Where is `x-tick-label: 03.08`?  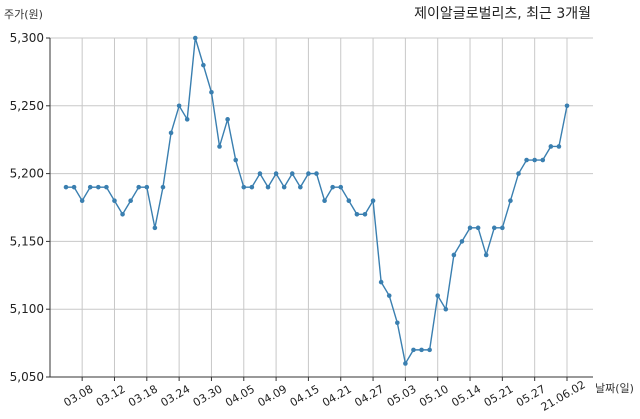
x-tick-label: 03.08 is located at coordinates (79, 395).